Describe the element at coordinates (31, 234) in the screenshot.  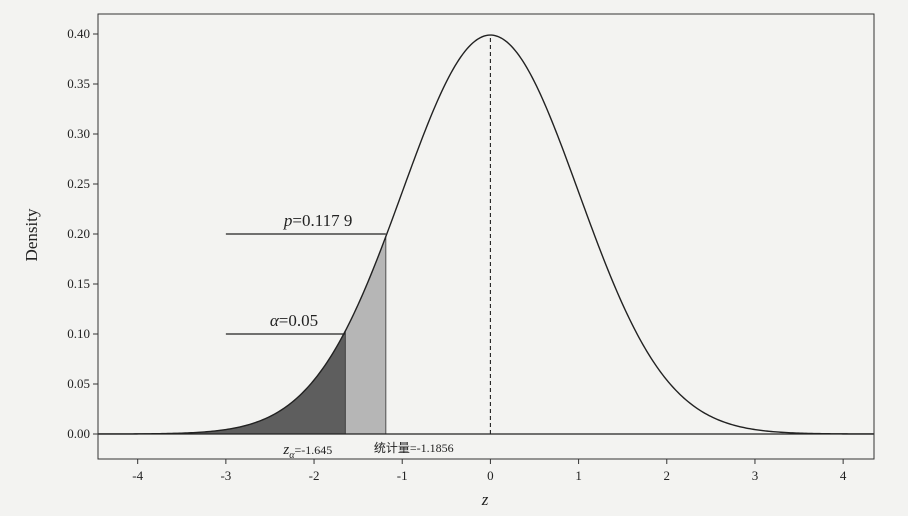
I see `y-axis-title: Density` at that location.